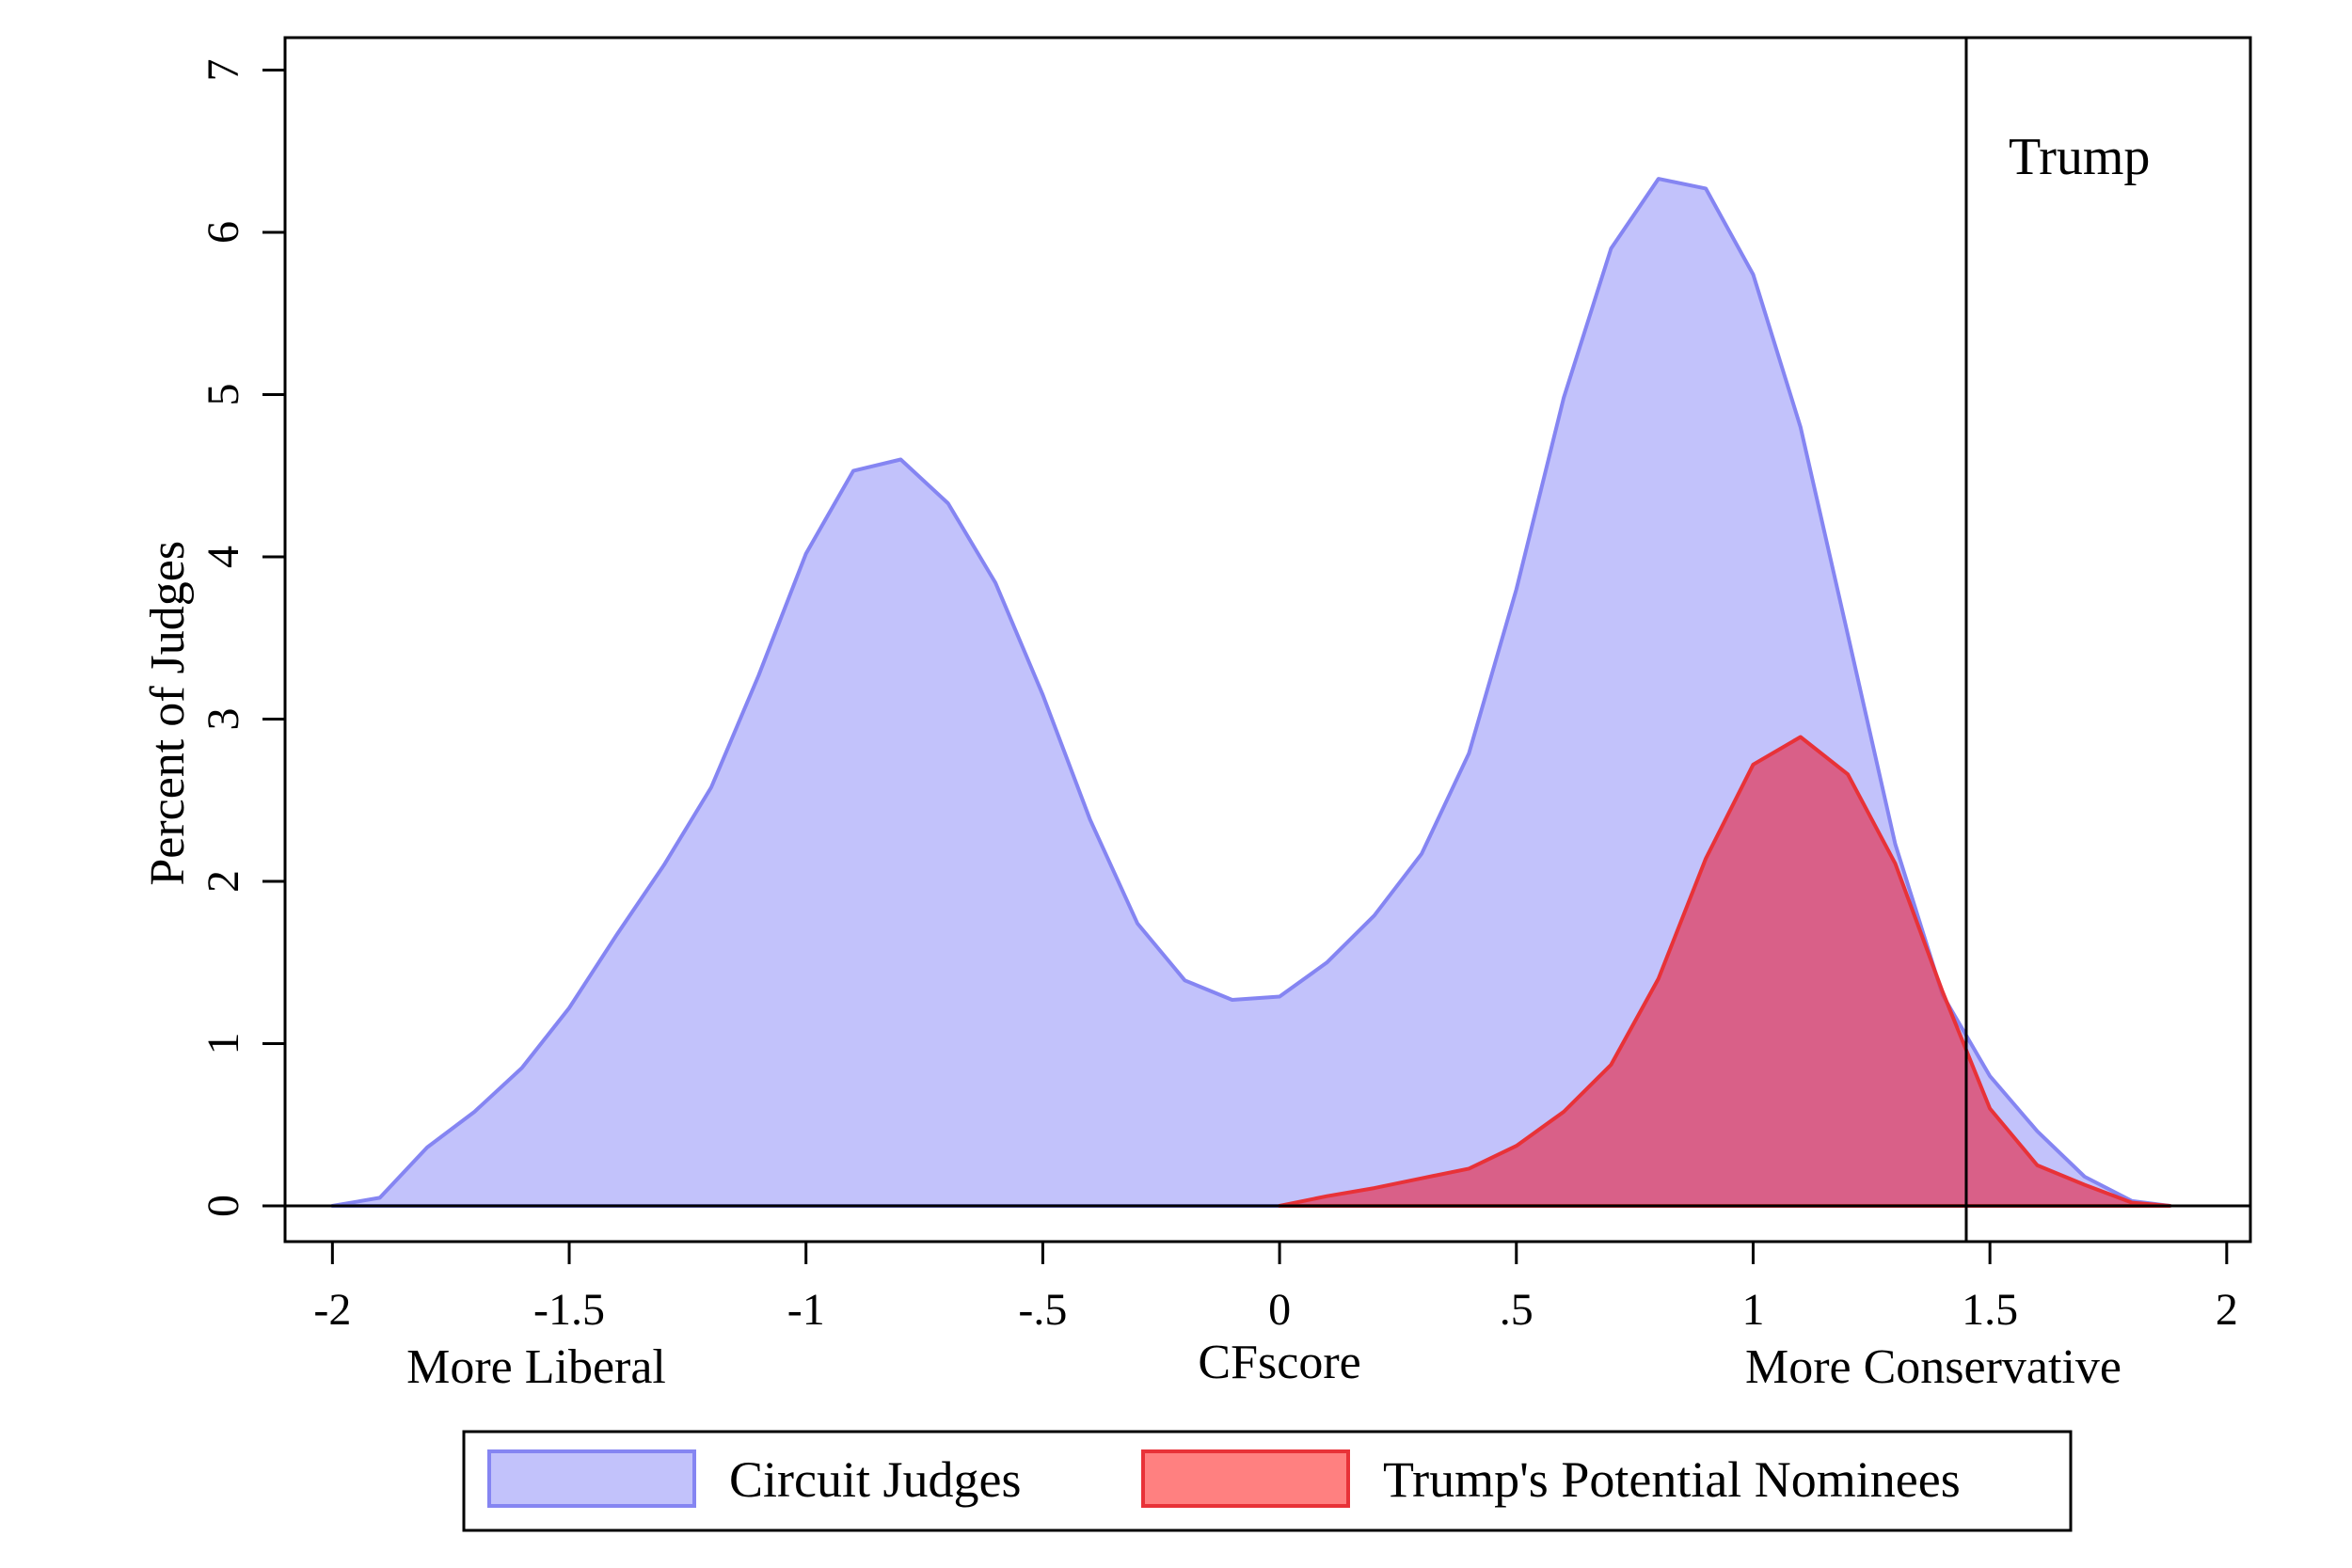  I want to click on y-tick-label: 5, so click(223, 395).